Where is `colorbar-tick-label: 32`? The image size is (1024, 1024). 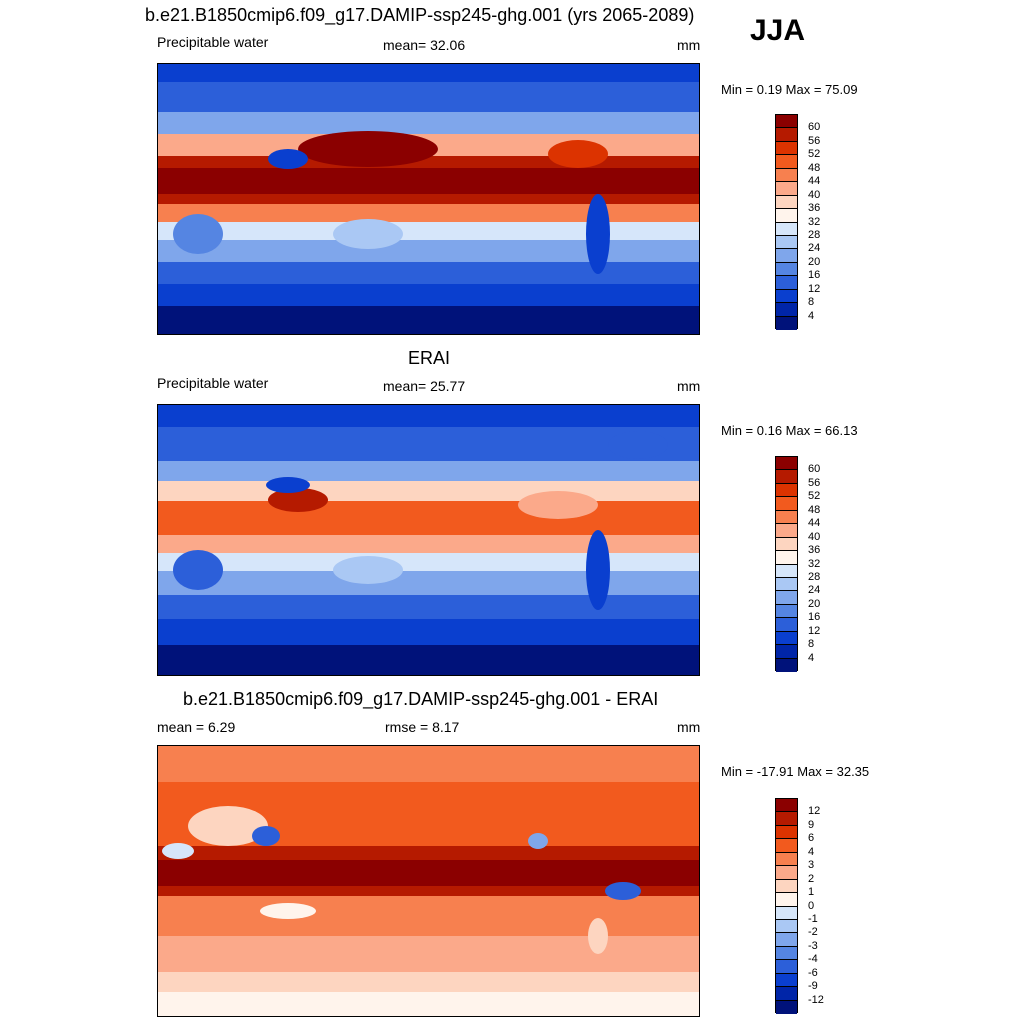 colorbar-tick-label: 32 is located at coordinates (814, 221).